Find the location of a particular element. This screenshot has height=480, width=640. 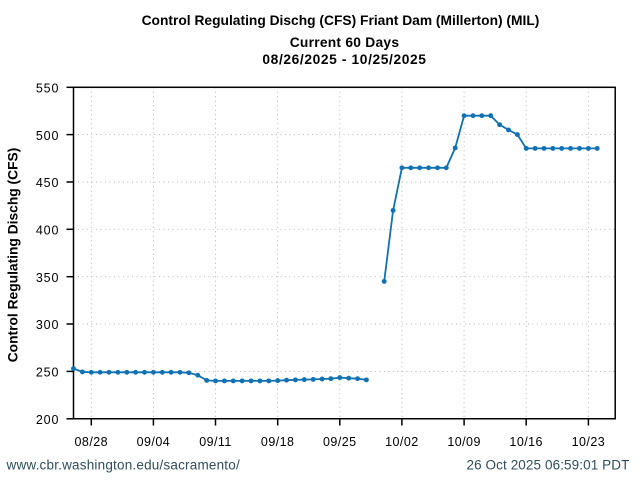

svg-text: 10/23 is located at coordinates (589, 442).